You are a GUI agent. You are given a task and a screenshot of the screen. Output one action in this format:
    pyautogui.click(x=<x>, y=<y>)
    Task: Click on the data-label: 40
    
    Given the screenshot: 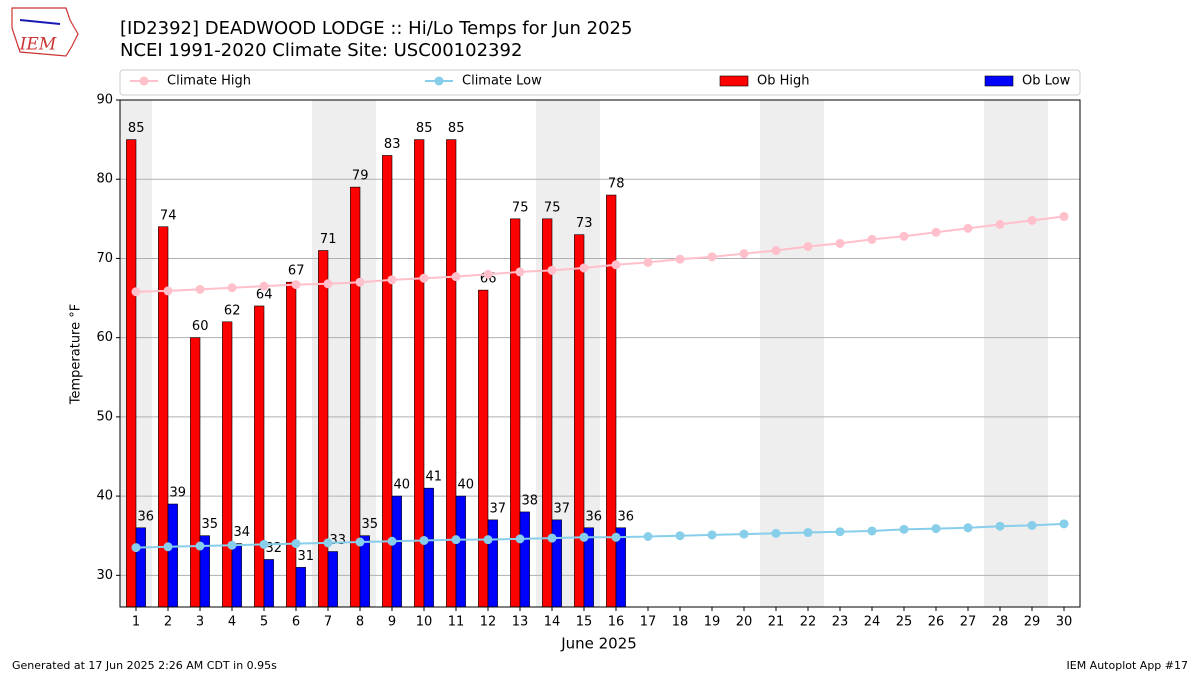 What is the action you would take?
    pyautogui.click(x=466, y=485)
    